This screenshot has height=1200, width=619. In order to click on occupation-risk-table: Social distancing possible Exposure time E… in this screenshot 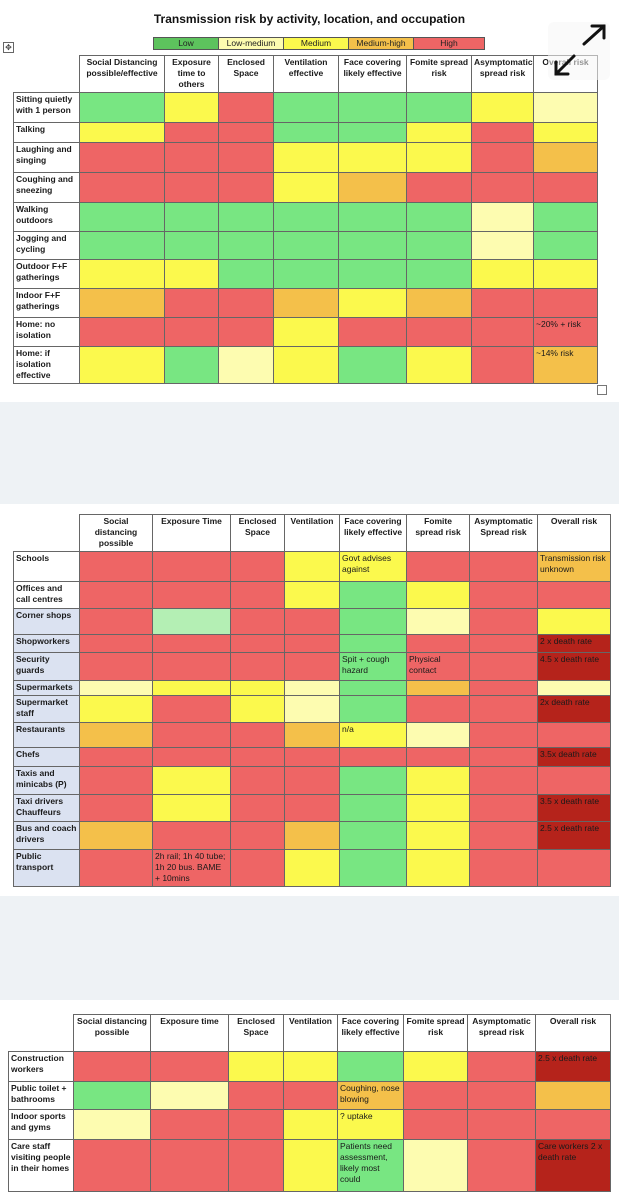, I will do `click(309, 1103)`.